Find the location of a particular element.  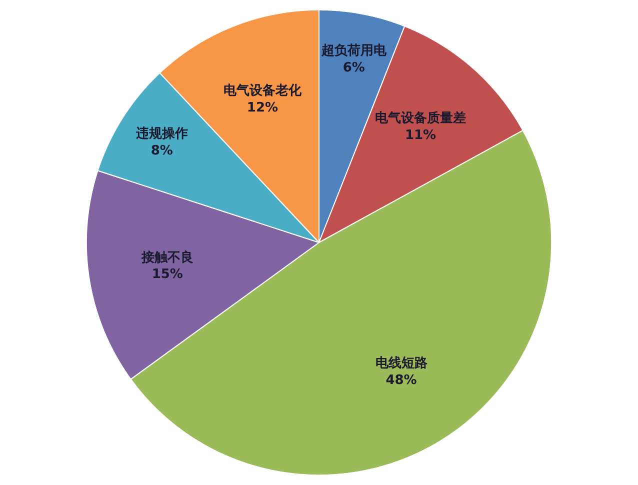

data-label: 15% is located at coordinates (167, 274).